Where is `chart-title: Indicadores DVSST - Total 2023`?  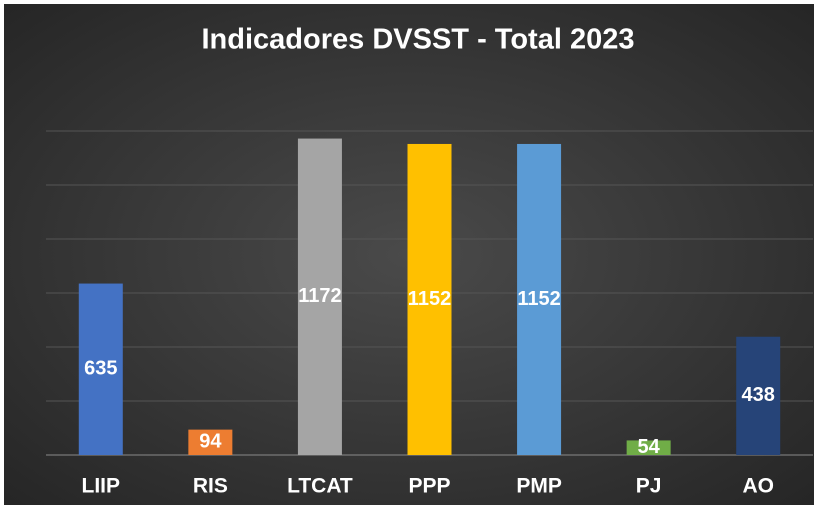
chart-title: Indicadores DVSST - Total 2023 is located at coordinates (418, 40).